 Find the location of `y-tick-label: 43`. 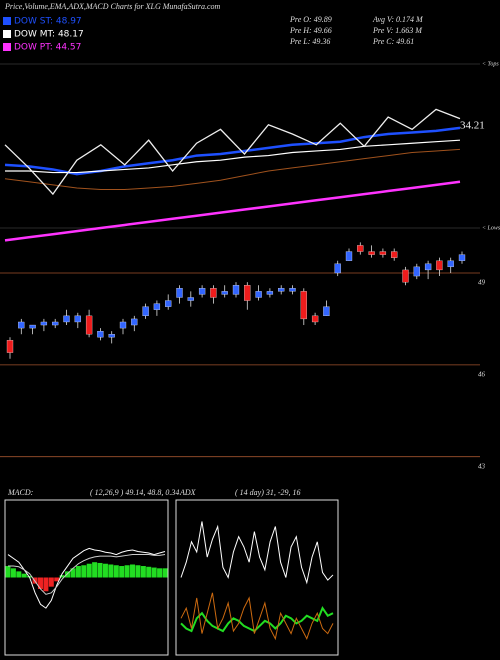

y-tick-label: 43 is located at coordinates (482, 466).